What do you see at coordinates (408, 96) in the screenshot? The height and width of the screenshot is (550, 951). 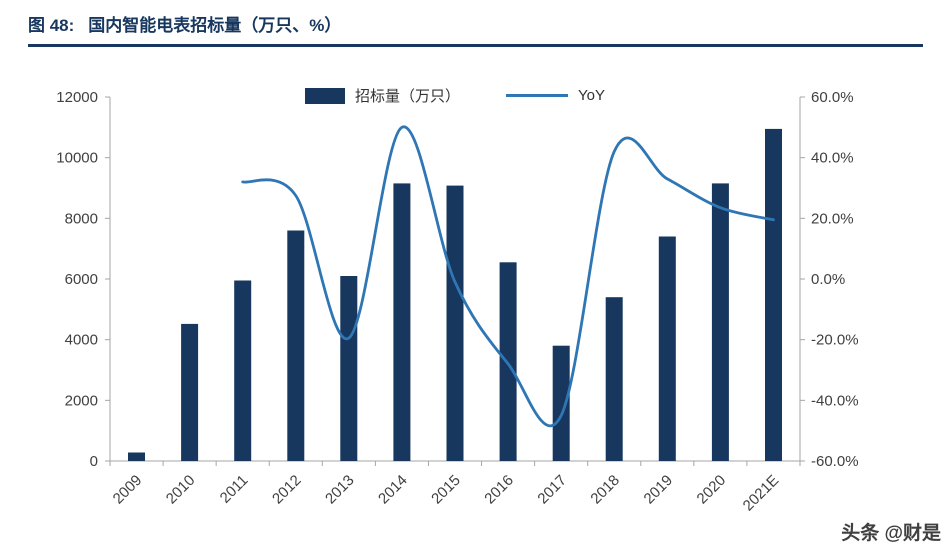 I see `bar-series-label: 招标量（万只）` at bounding box center [408, 96].